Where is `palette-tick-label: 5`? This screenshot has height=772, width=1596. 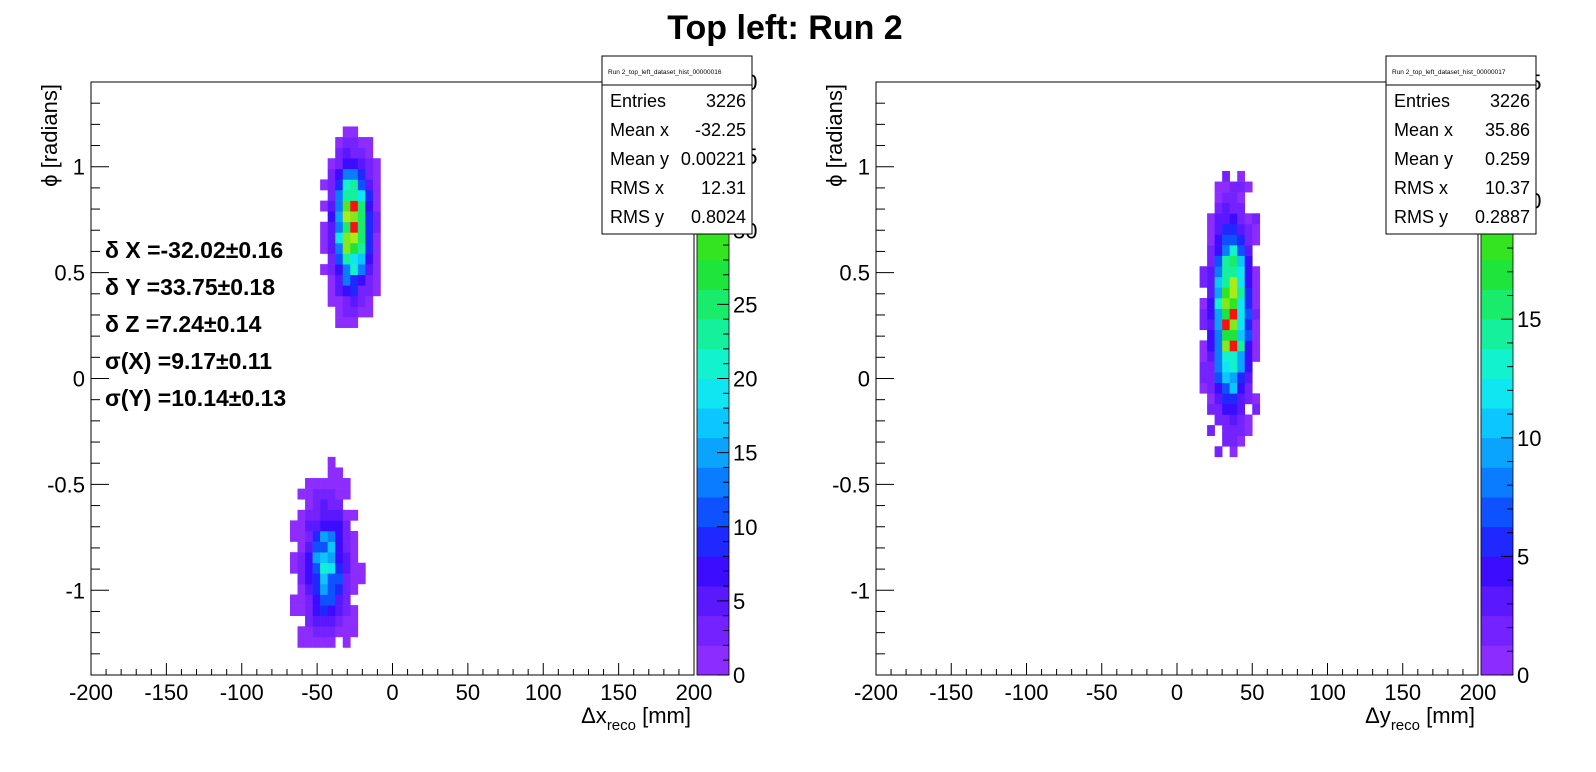 palette-tick-label: 5 is located at coordinates (739, 601).